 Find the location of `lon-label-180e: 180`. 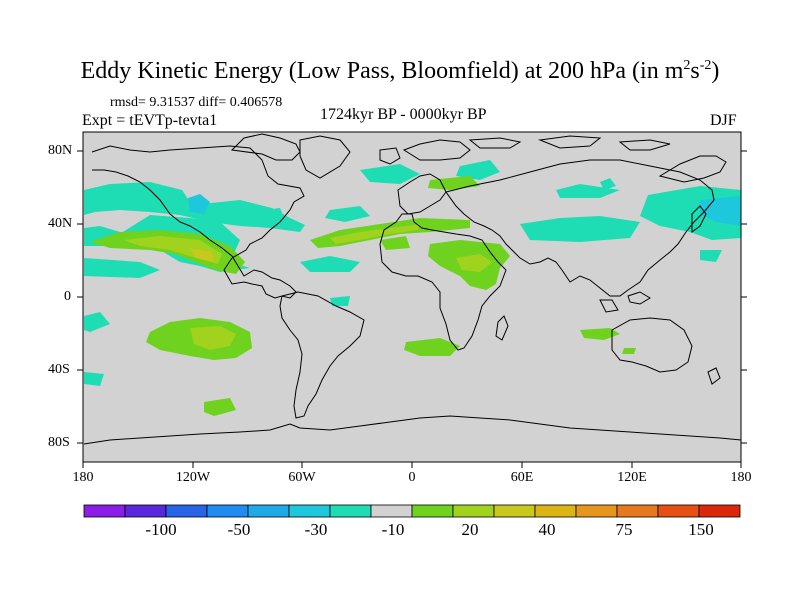

lon-label-180e: 180 is located at coordinates (741, 477).